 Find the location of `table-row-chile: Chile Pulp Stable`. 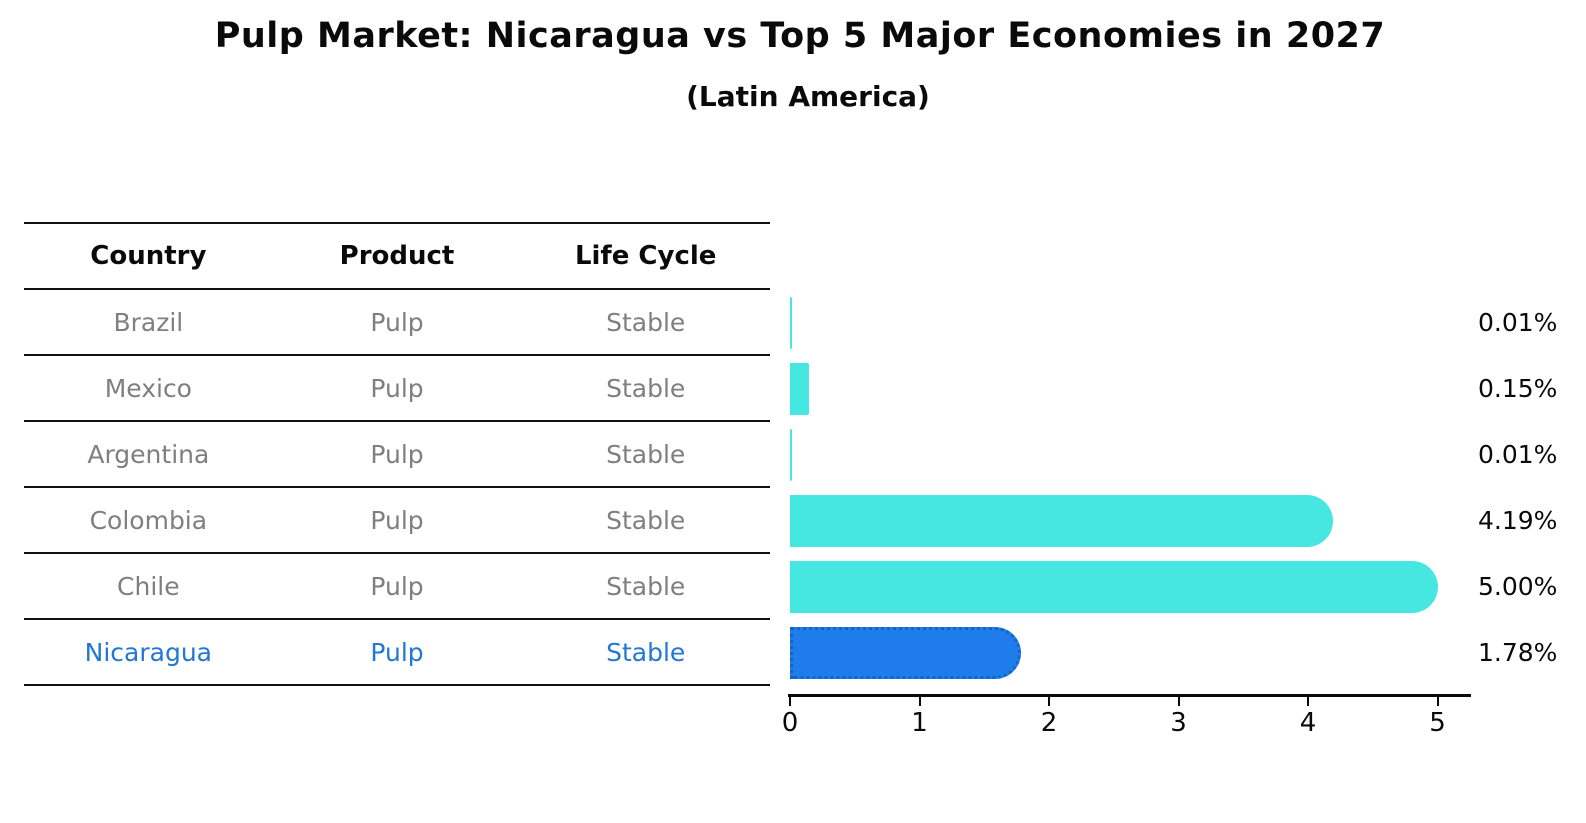

table-row-chile: Chile Pulp Stable is located at coordinates (397, 587).